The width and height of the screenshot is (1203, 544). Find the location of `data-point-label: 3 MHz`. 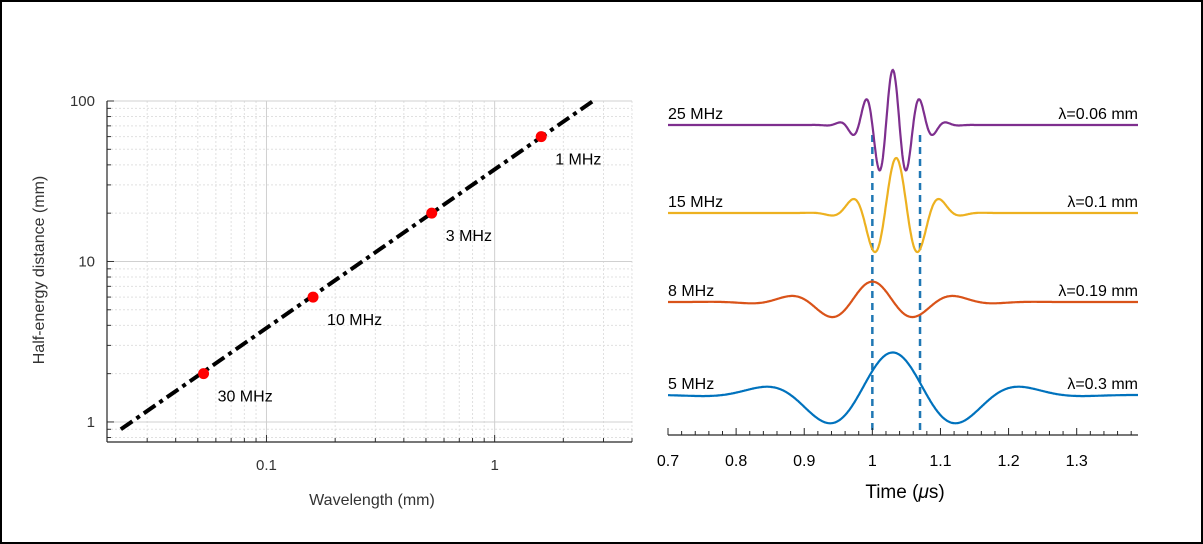

data-point-label: 3 MHz is located at coordinates (469, 236).